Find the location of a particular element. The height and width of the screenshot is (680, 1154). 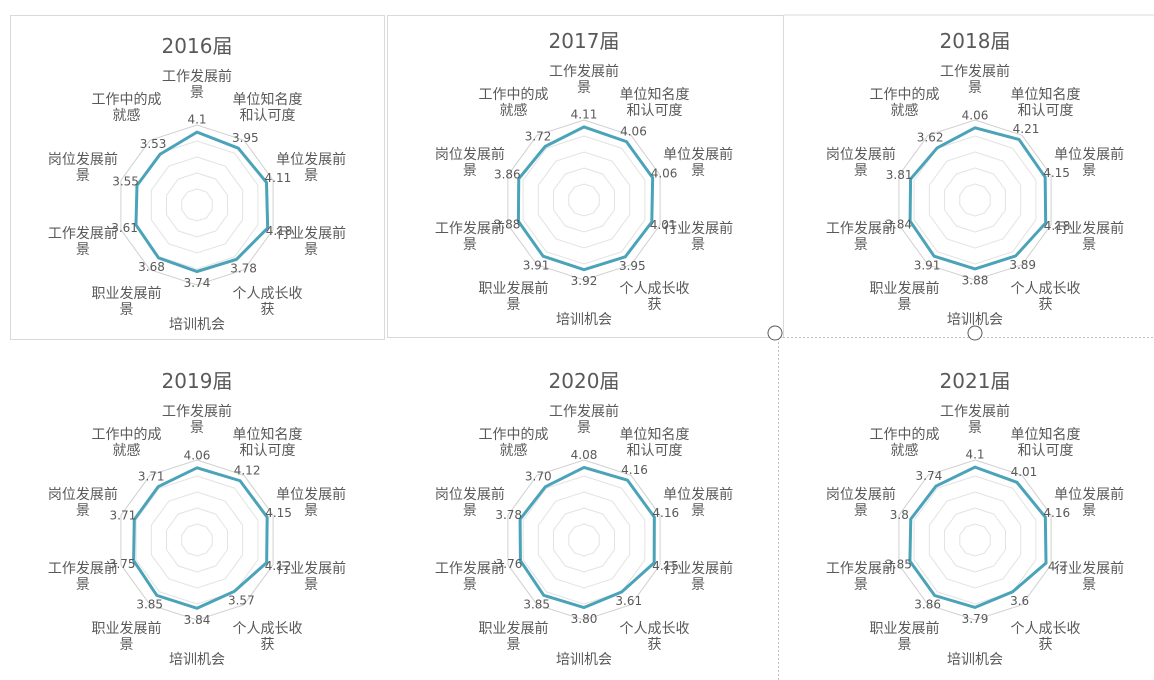

value-label: 3.55 is located at coordinates (125, 181).